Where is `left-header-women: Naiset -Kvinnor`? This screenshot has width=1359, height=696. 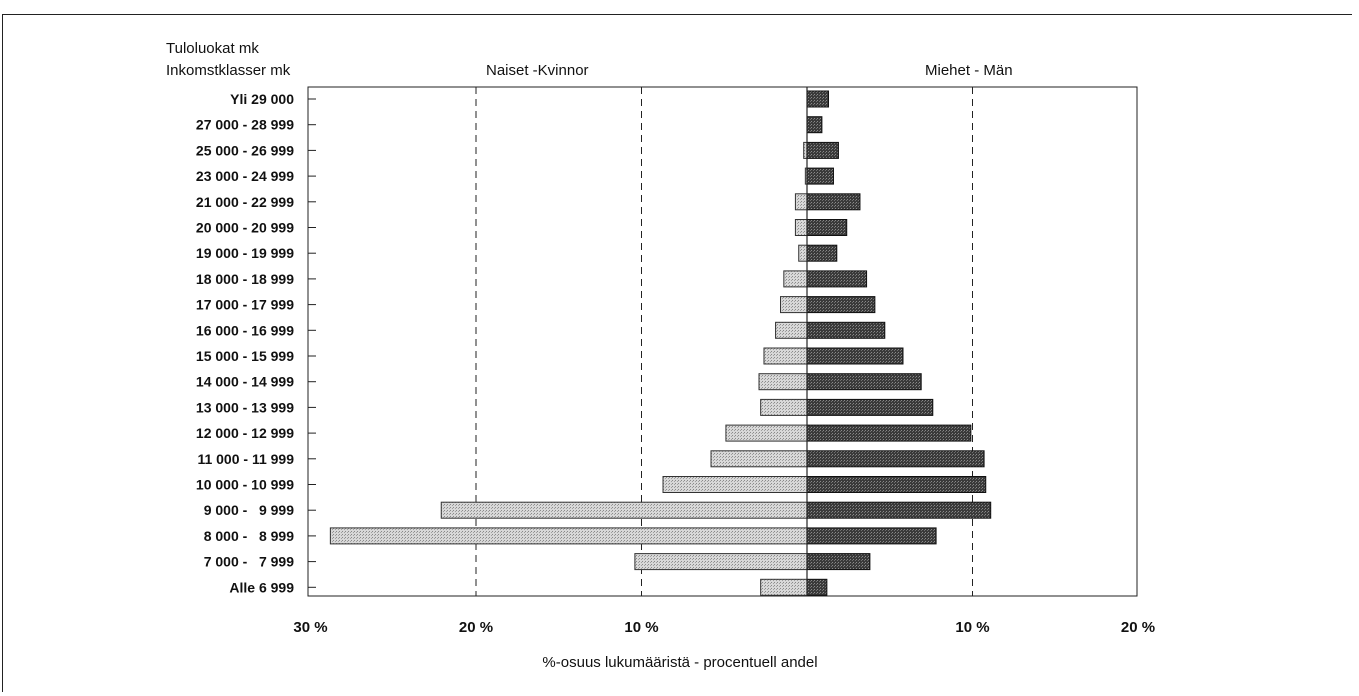
left-header-women: Naiset -Kvinnor is located at coordinates (537, 70).